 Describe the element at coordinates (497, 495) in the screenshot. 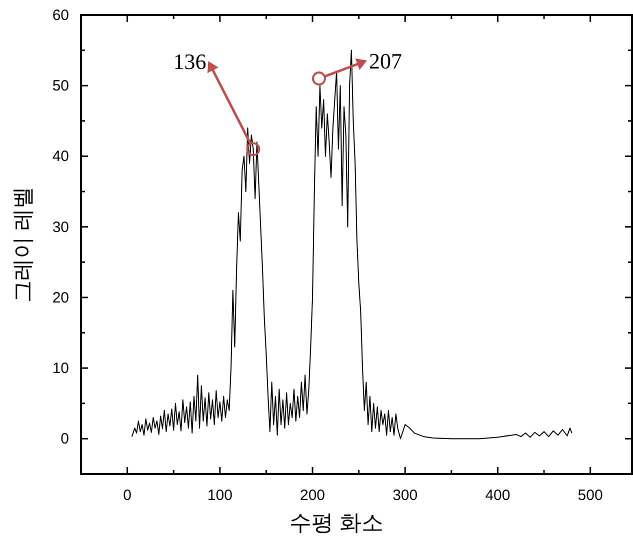

I see `x-tick-label: 400` at that location.